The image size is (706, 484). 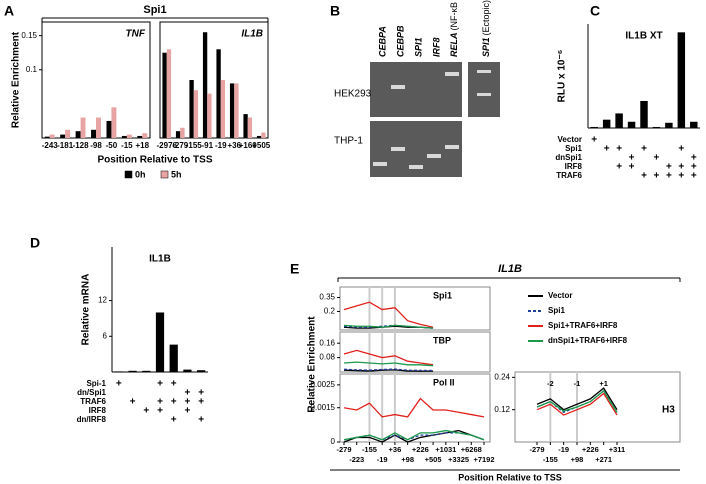 I want to click on condition-label: dn/IRF8, so click(x=92, y=419).